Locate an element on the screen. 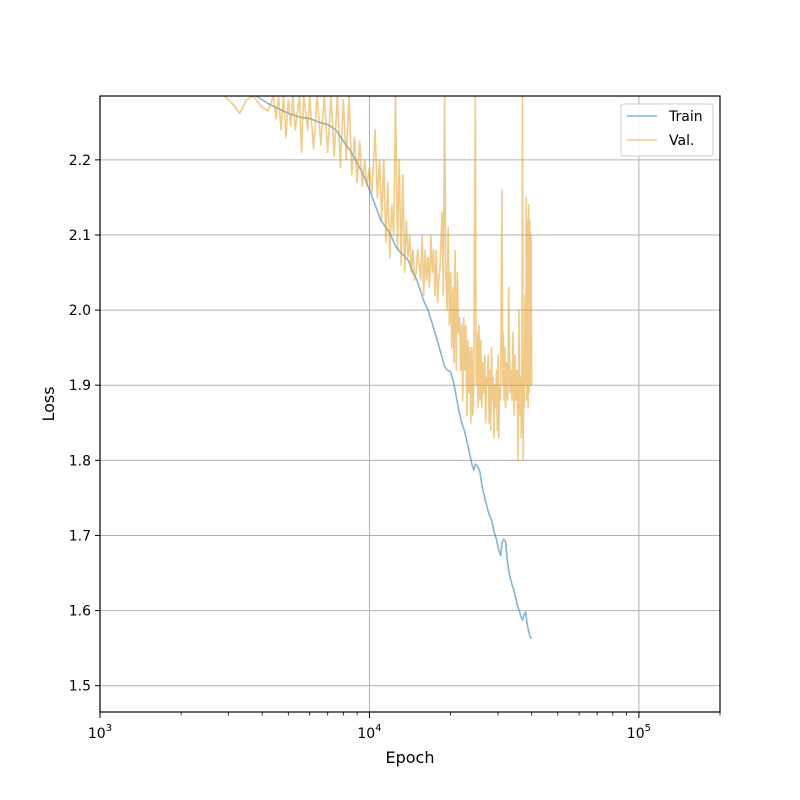  x-tick-label: 10⁴ is located at coordinates (369, 732).